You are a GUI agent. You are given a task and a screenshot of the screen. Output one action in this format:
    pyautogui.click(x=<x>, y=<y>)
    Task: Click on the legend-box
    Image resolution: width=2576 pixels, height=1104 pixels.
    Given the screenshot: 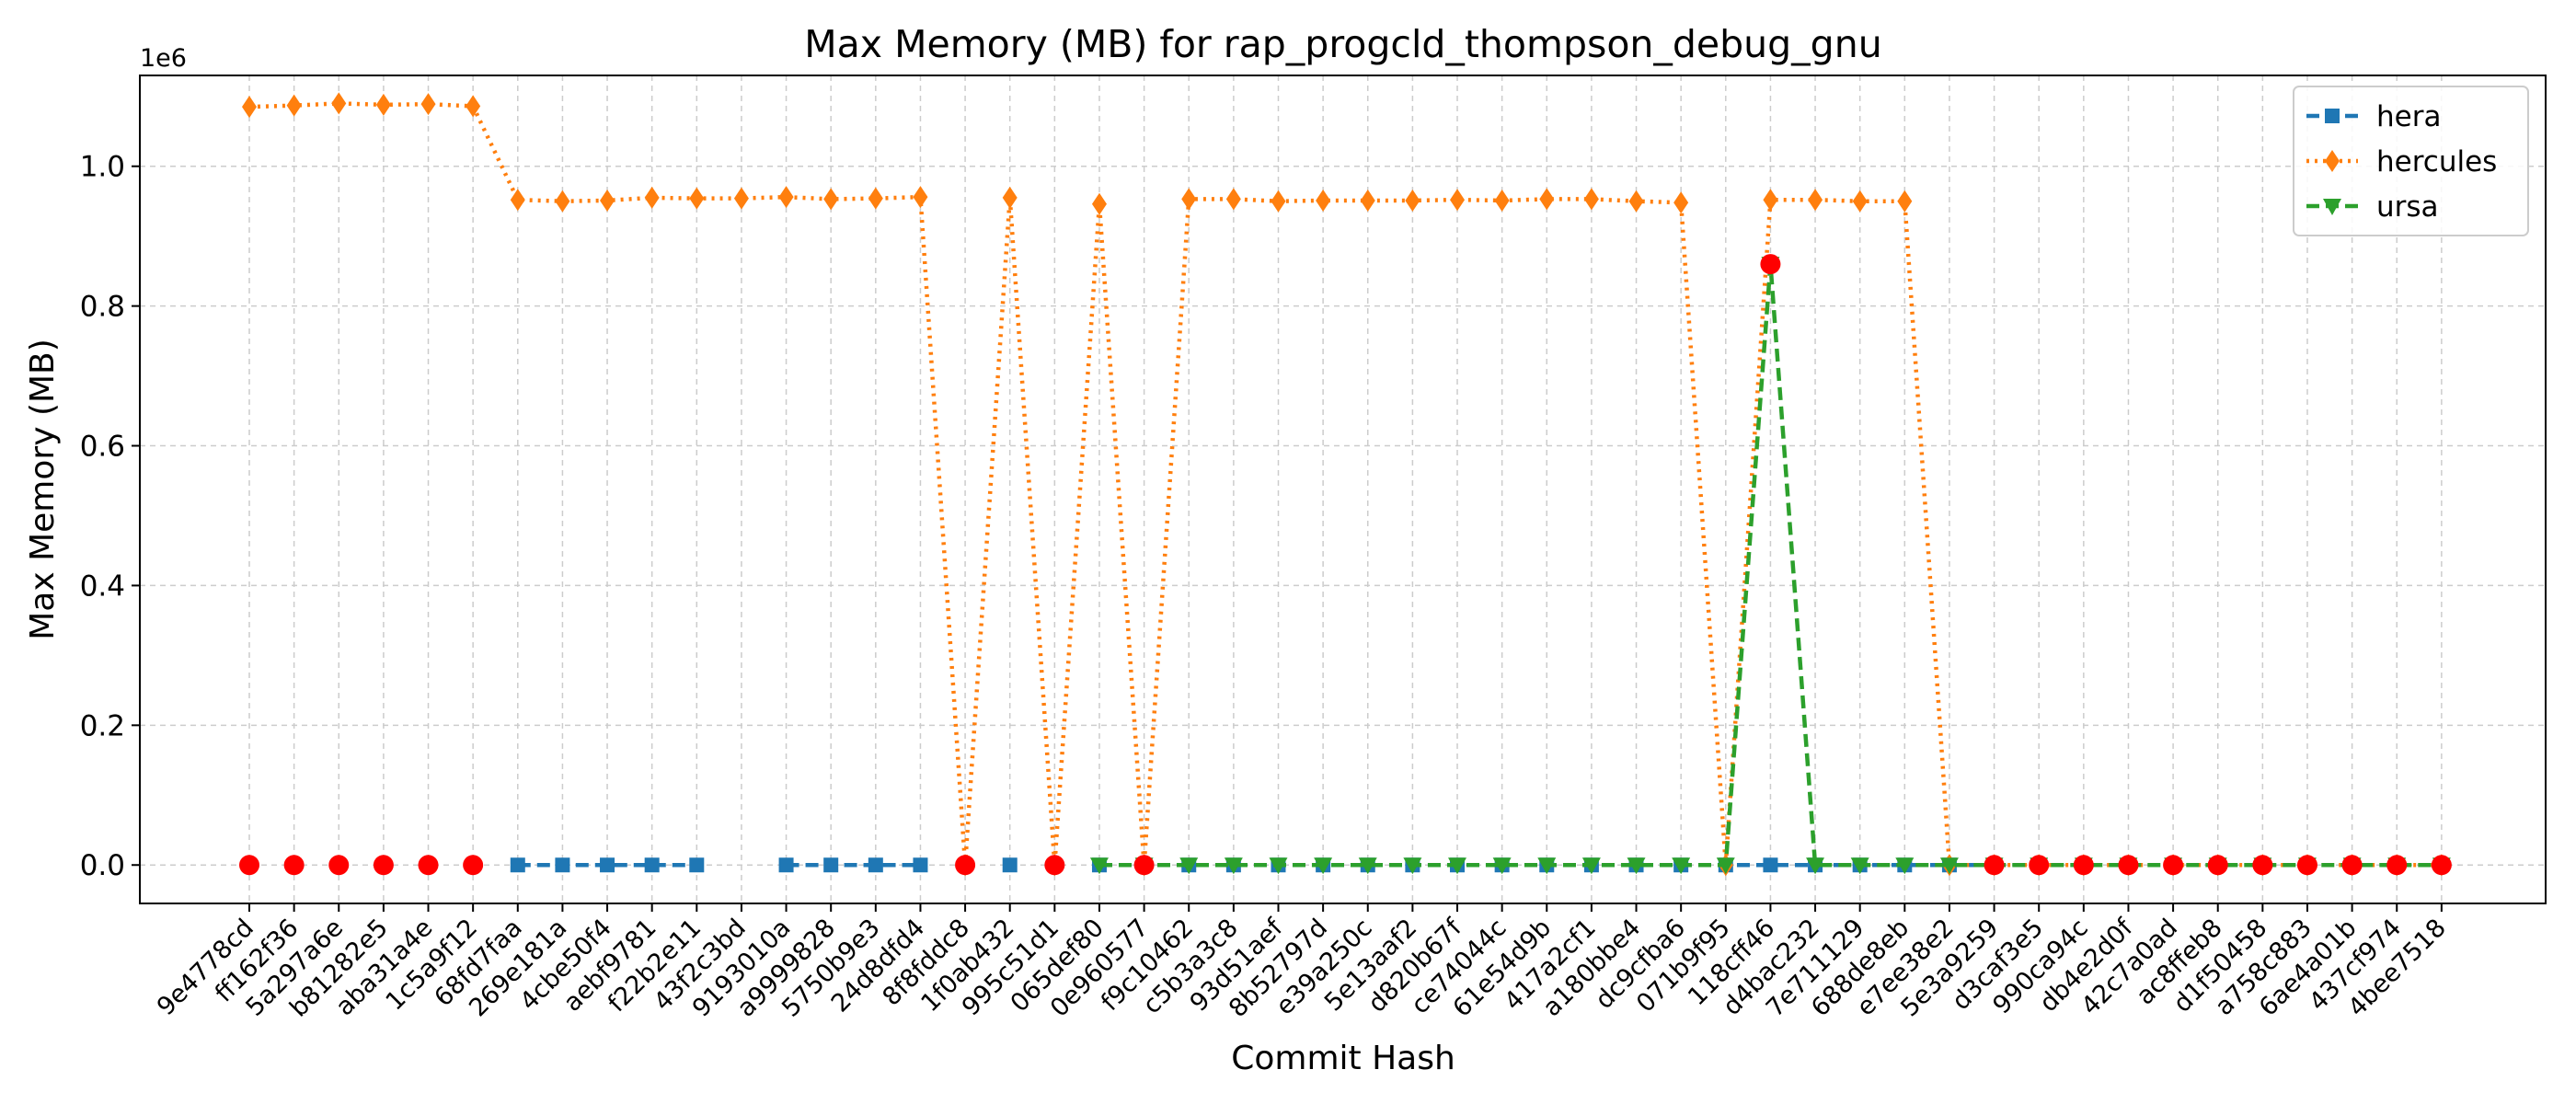 What is the action you would take?
    pyautogui.click(x=2411, y=161)
    